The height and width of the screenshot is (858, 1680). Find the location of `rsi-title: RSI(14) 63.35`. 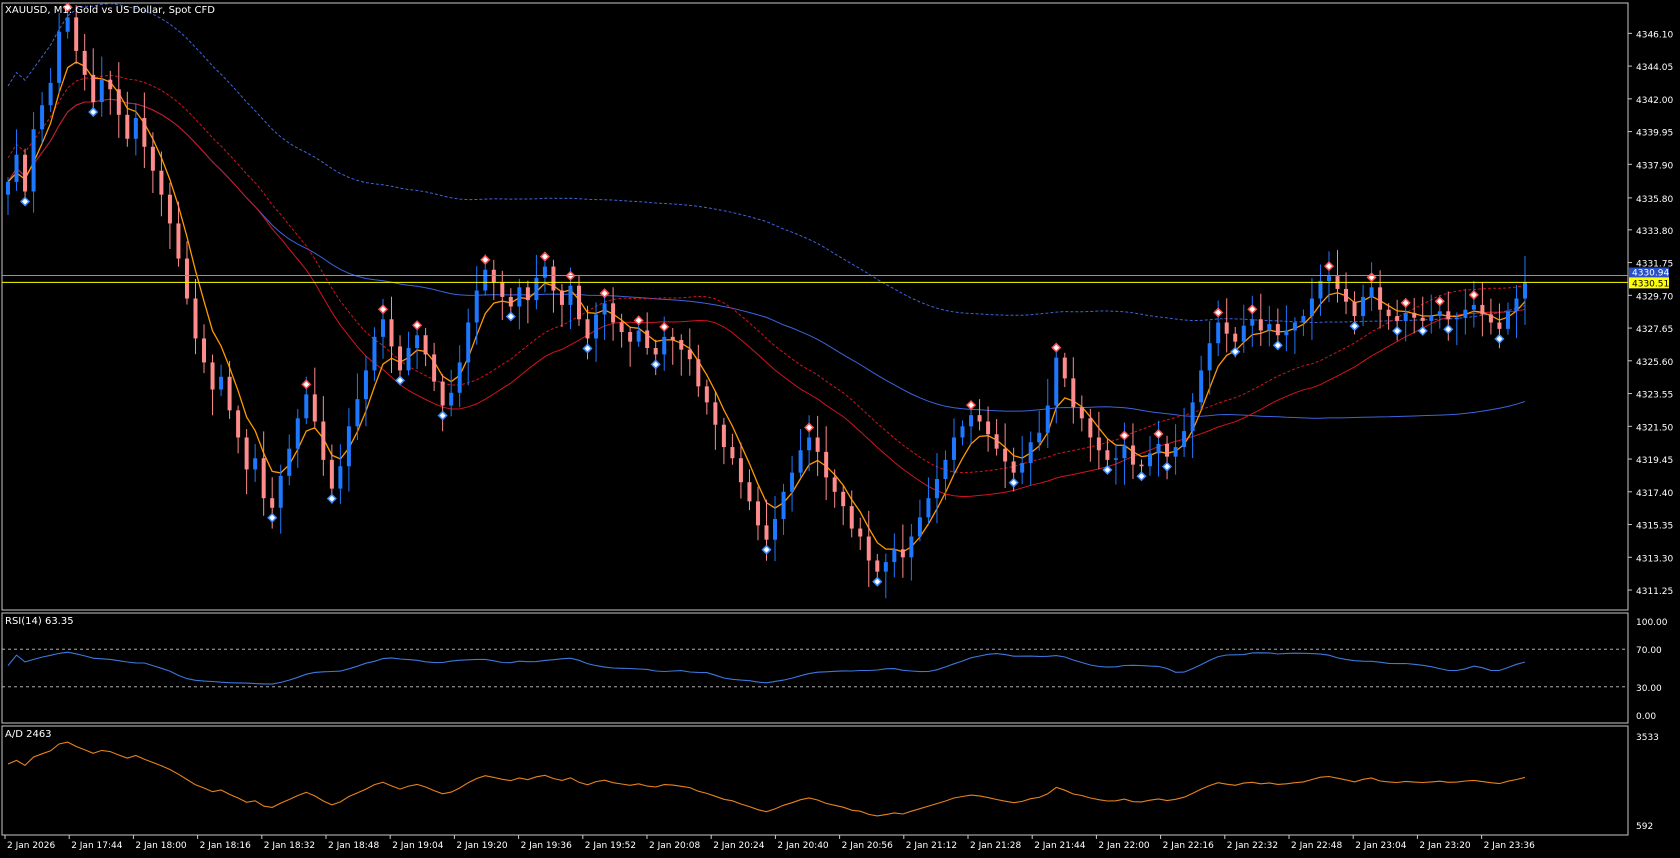

rsi-title: RSI(14) 63.35 is located at coordinates (39, 621).